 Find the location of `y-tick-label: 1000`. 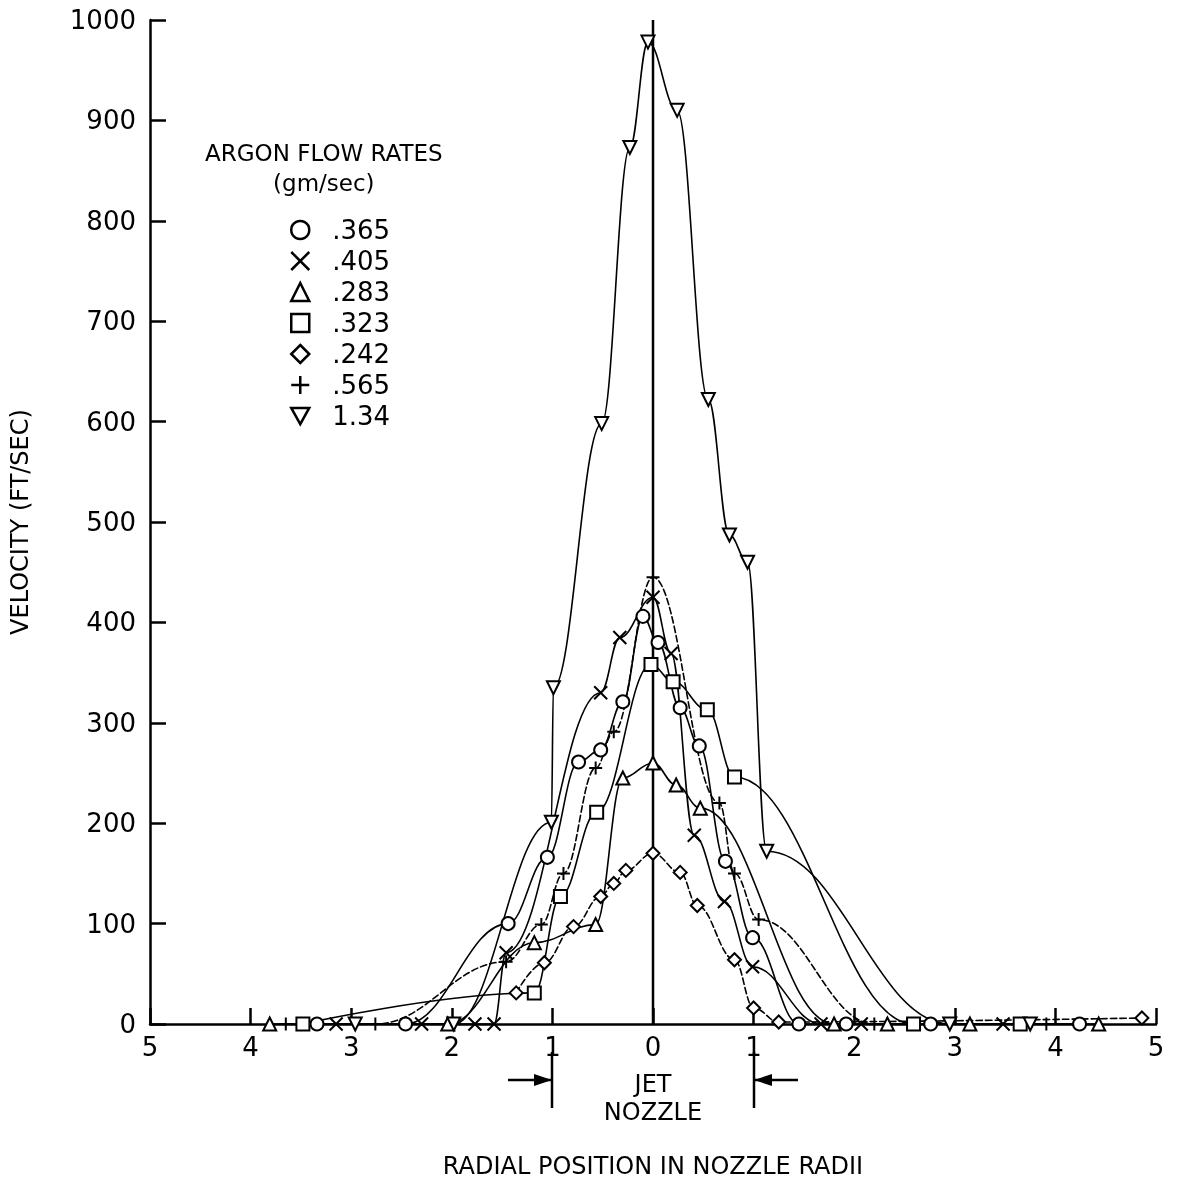

y-tick-label: 1000 is located at coordinates (102, 20).